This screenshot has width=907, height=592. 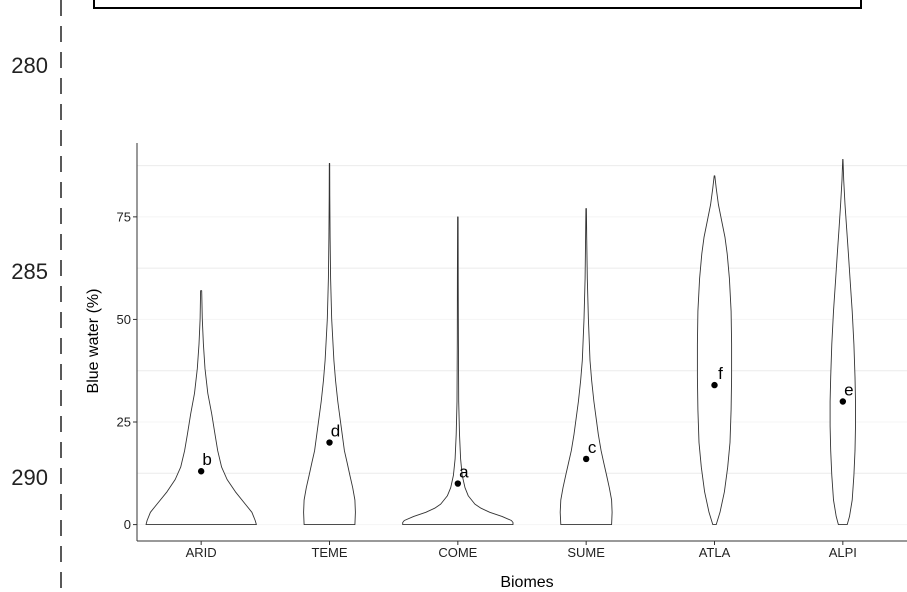 I want to click on y-axis-ticks: 0 25 50 75, so click(x=127, y=370).